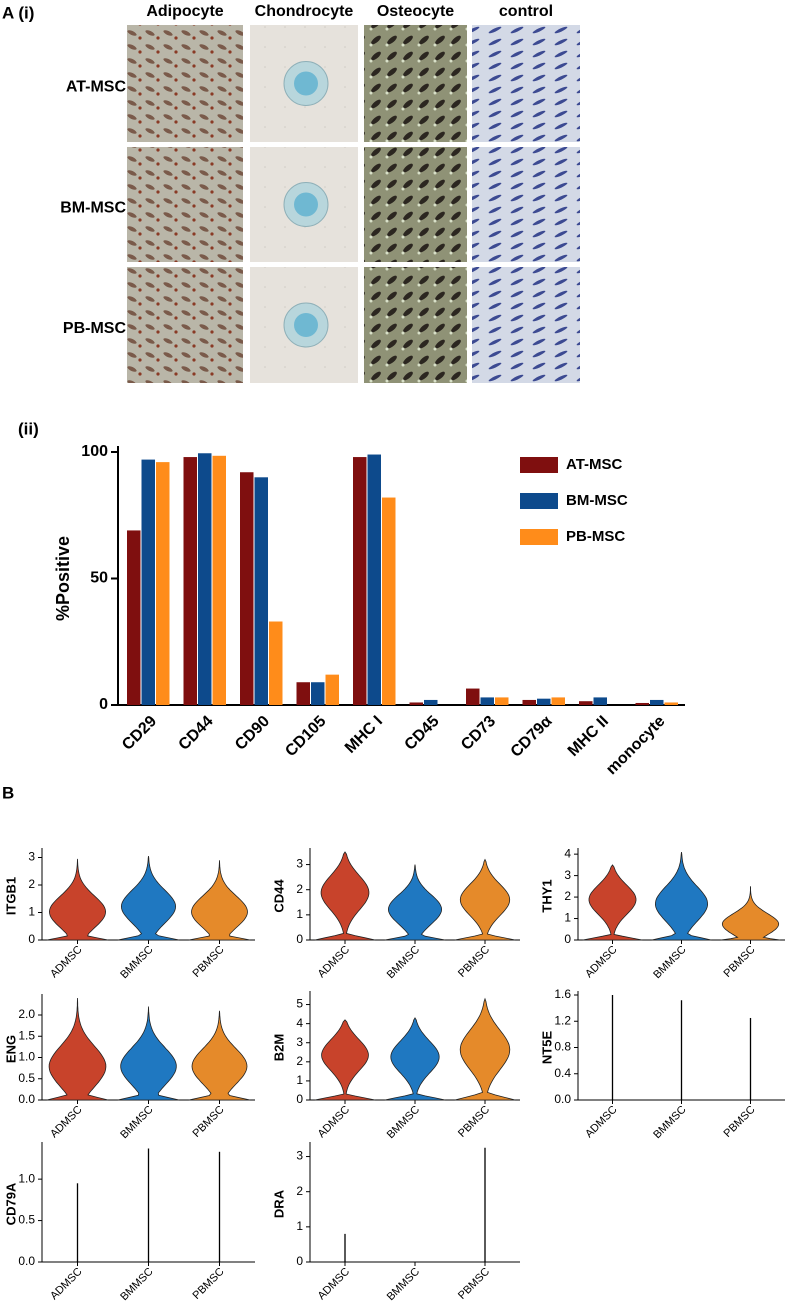 The height and width of the screenshot is (1308, 787). What do you see at coordinates (26, 1014) in the screenshot?
I see `y-tick-label: 2.0` at bounding box center [26, 1014].